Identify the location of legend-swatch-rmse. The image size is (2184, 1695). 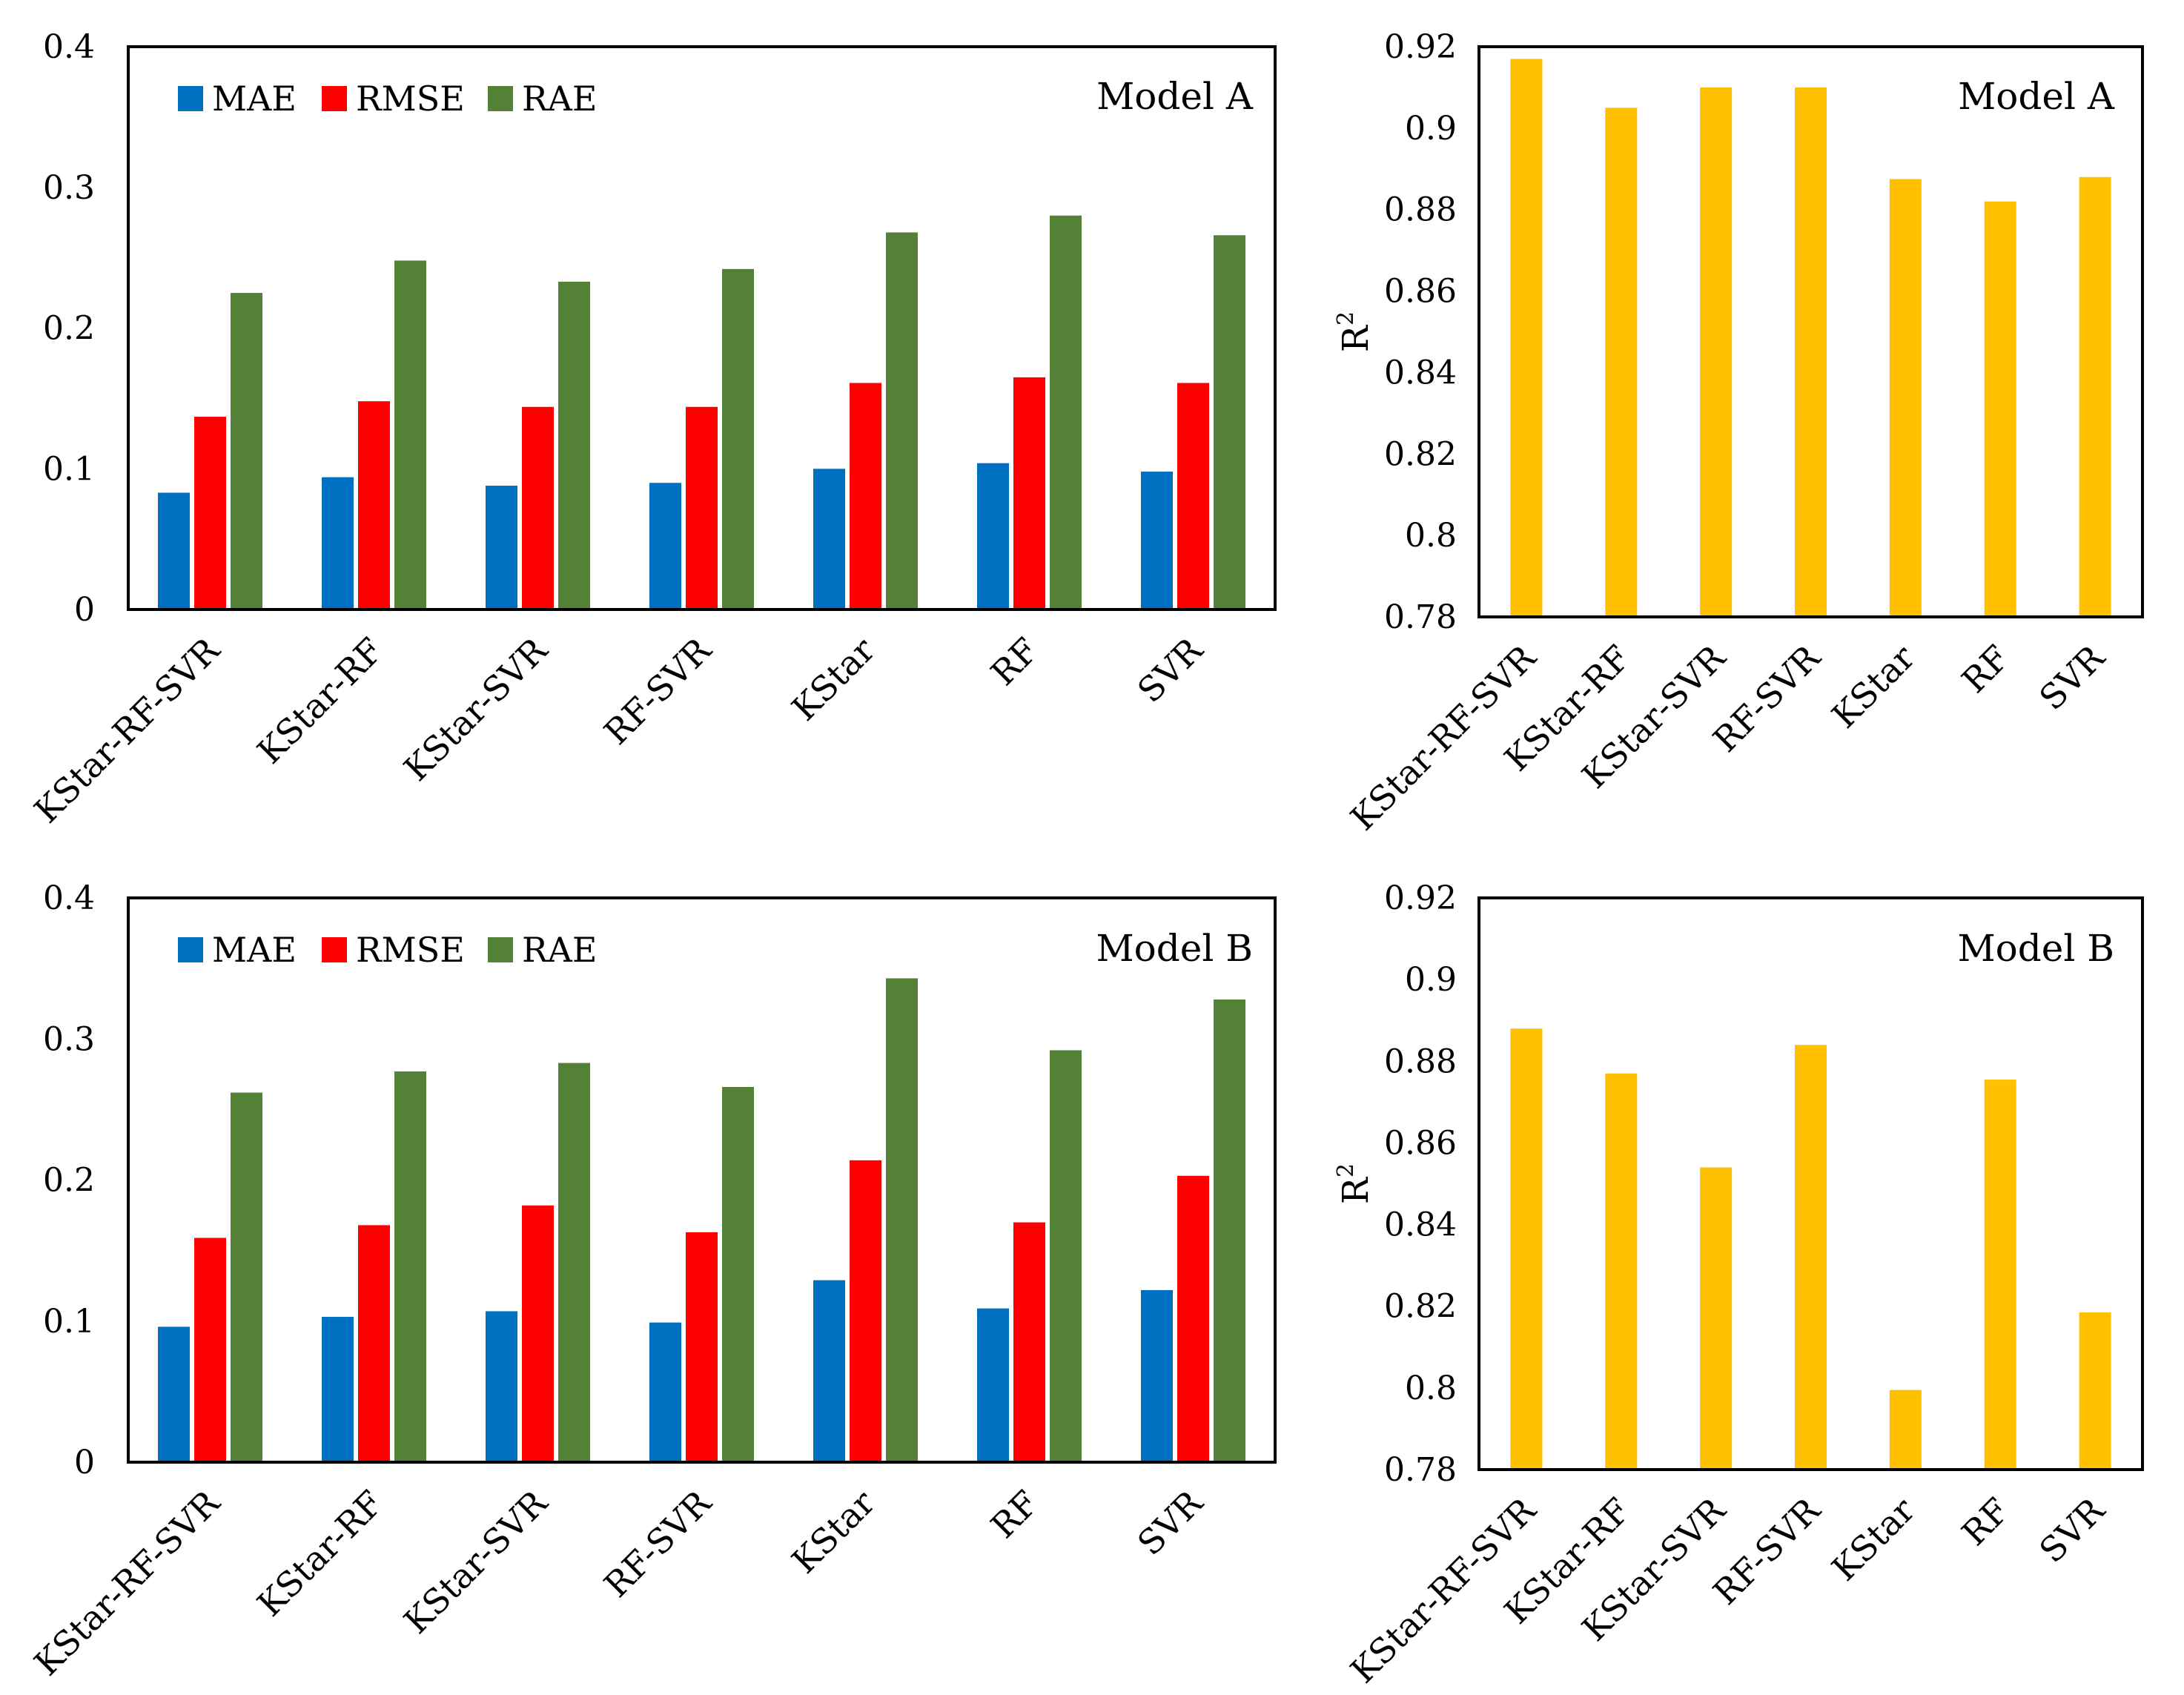
(335, 949).